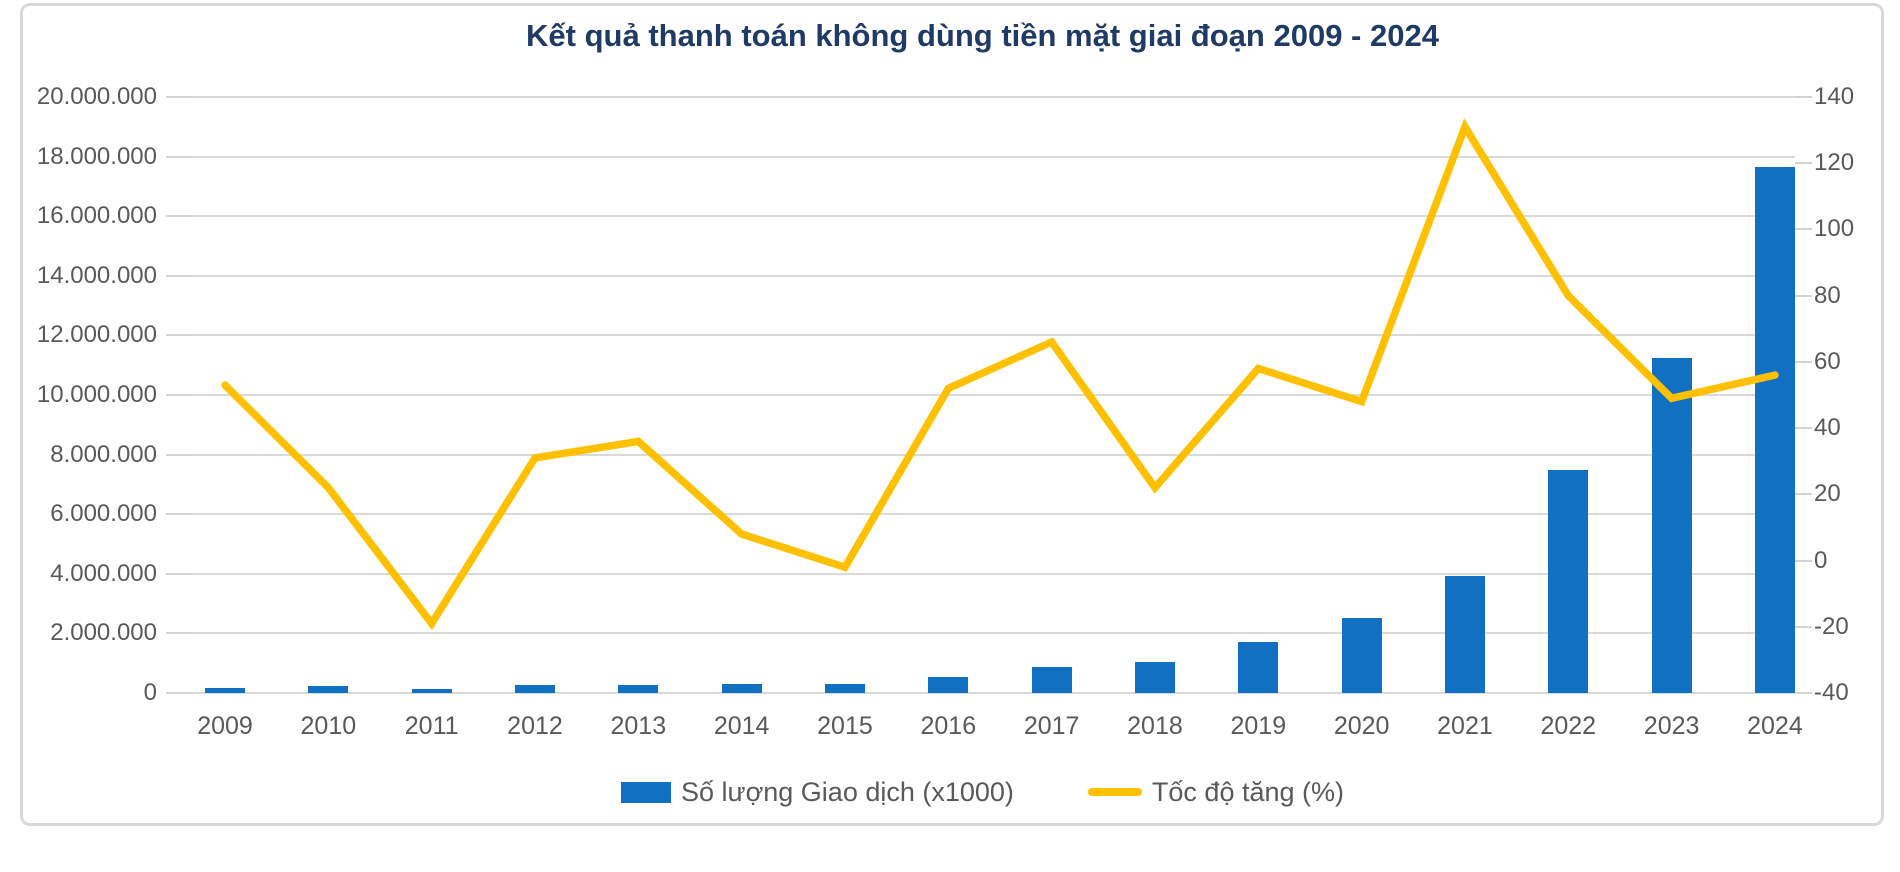 The height and width of the screenshot is (872, 1900). Describe the element at coordinates (1155, 726) in the screenshot. I see `x-axis-year-label: 2018` at that location.